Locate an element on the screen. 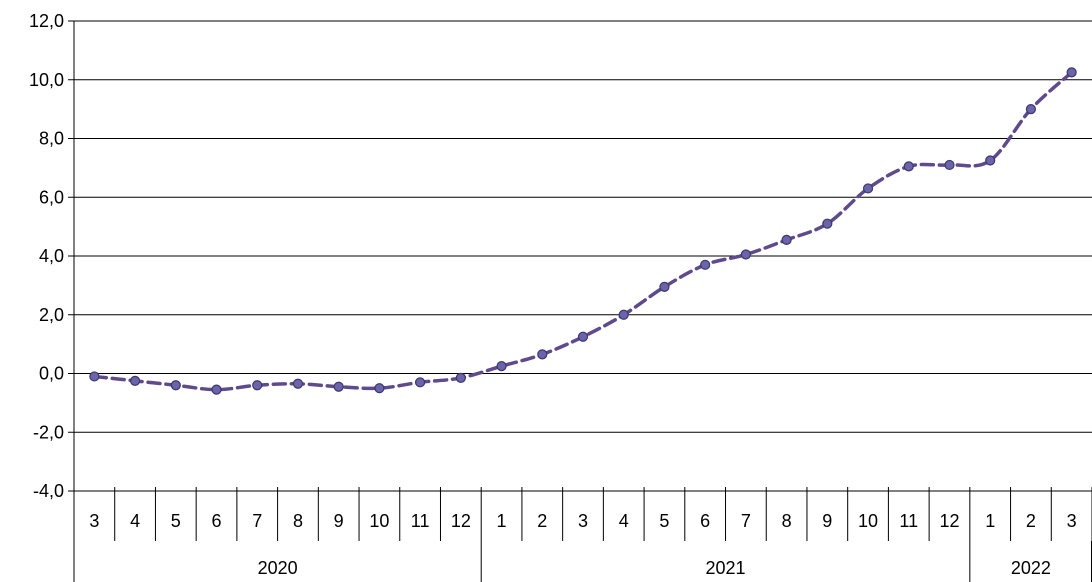 Image resolution: width=1092 pixels, height=582 pixels. year-label: 2020 is located at coordinates (278, 568).